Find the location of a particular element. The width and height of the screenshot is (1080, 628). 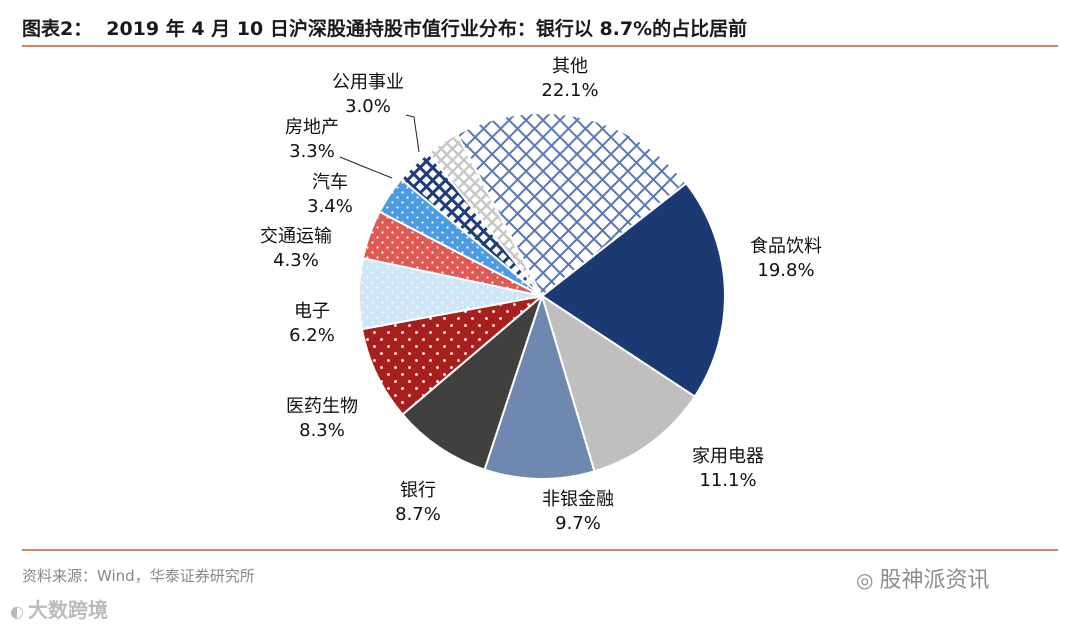

slice-value-electronics: 6.2% is located at coordinates (312, 335).